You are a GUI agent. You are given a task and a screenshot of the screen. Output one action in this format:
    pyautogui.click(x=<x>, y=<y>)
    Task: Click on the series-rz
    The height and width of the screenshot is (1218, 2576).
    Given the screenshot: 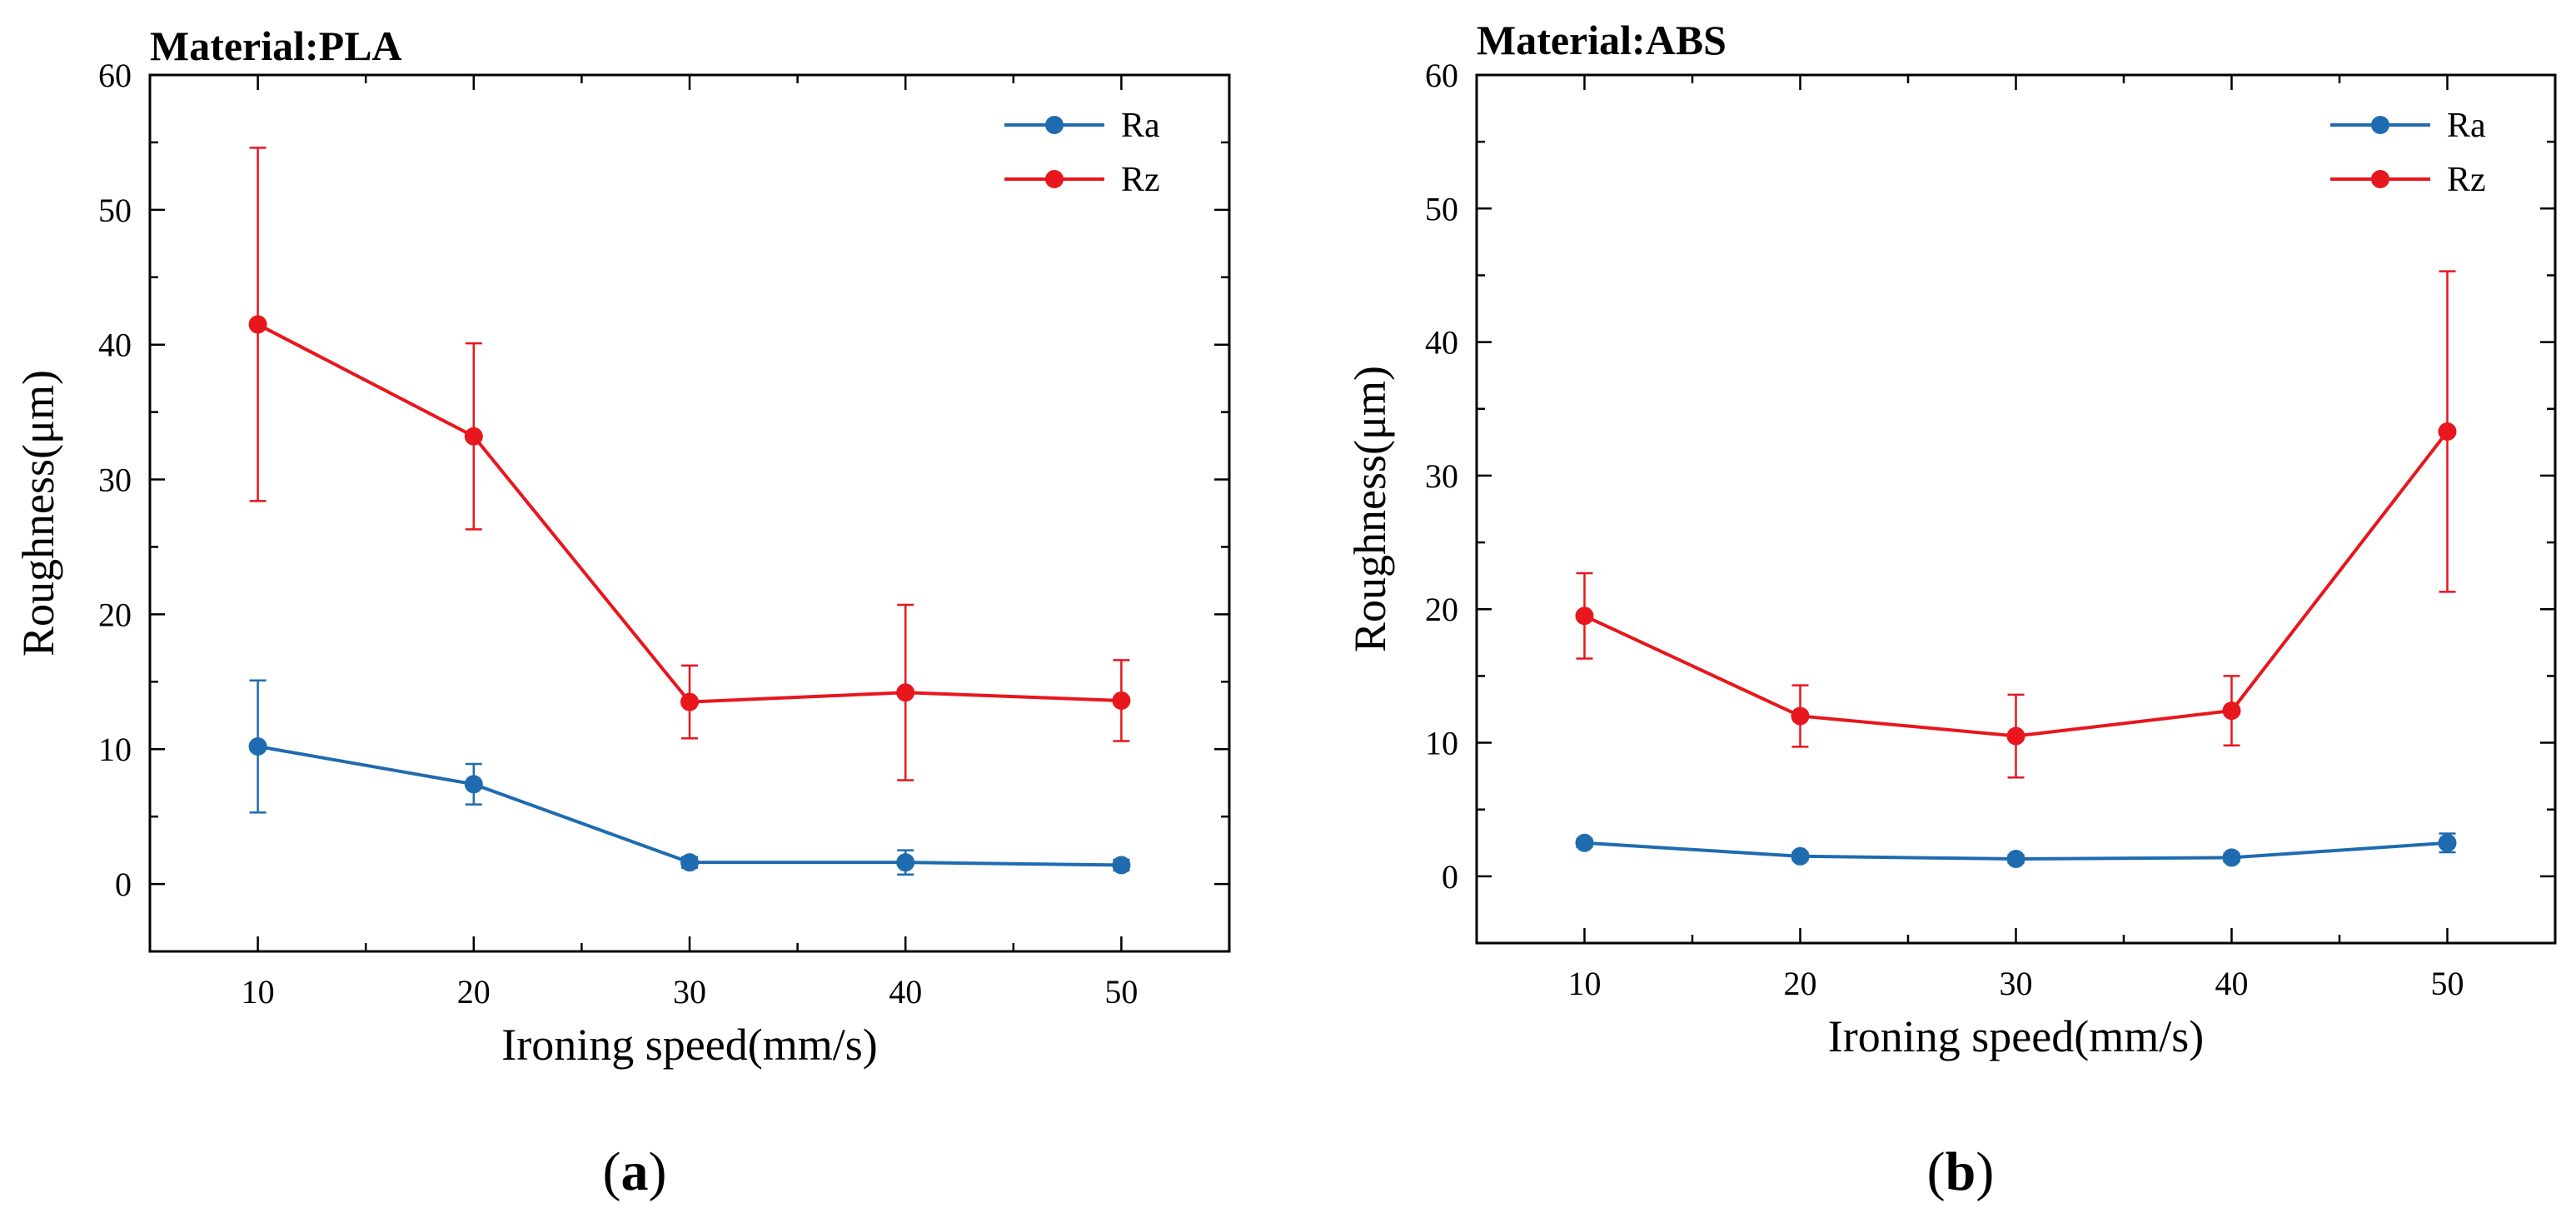 What is the action you would take?
    pyautogui.click(x=2016, y=524)
    